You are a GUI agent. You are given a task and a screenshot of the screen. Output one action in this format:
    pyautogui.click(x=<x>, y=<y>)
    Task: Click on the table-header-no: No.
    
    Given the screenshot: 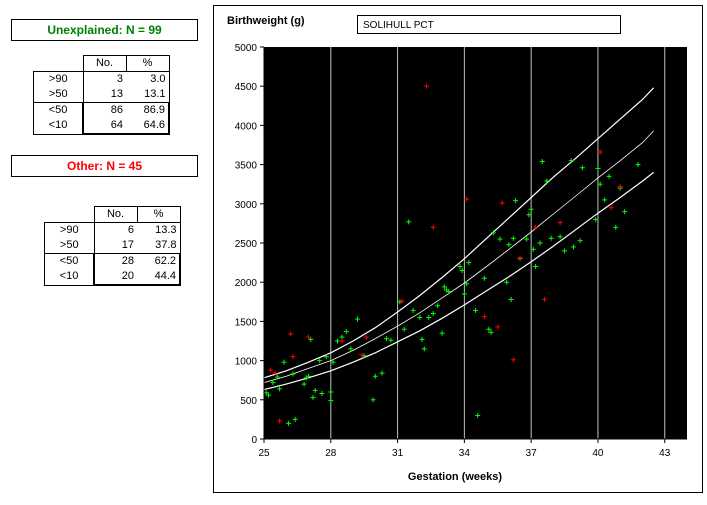 What is the action you would take?
    pyautogui.click(x=115, y=214)
    